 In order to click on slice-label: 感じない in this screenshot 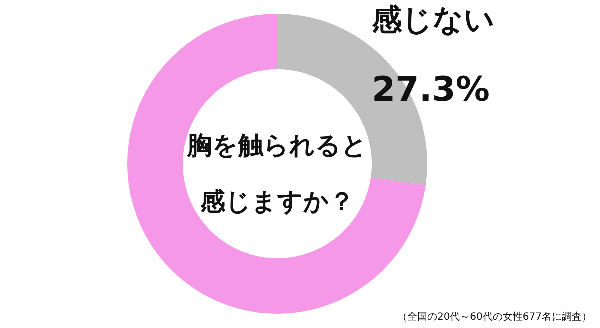, I will do `click(433, 21)`.